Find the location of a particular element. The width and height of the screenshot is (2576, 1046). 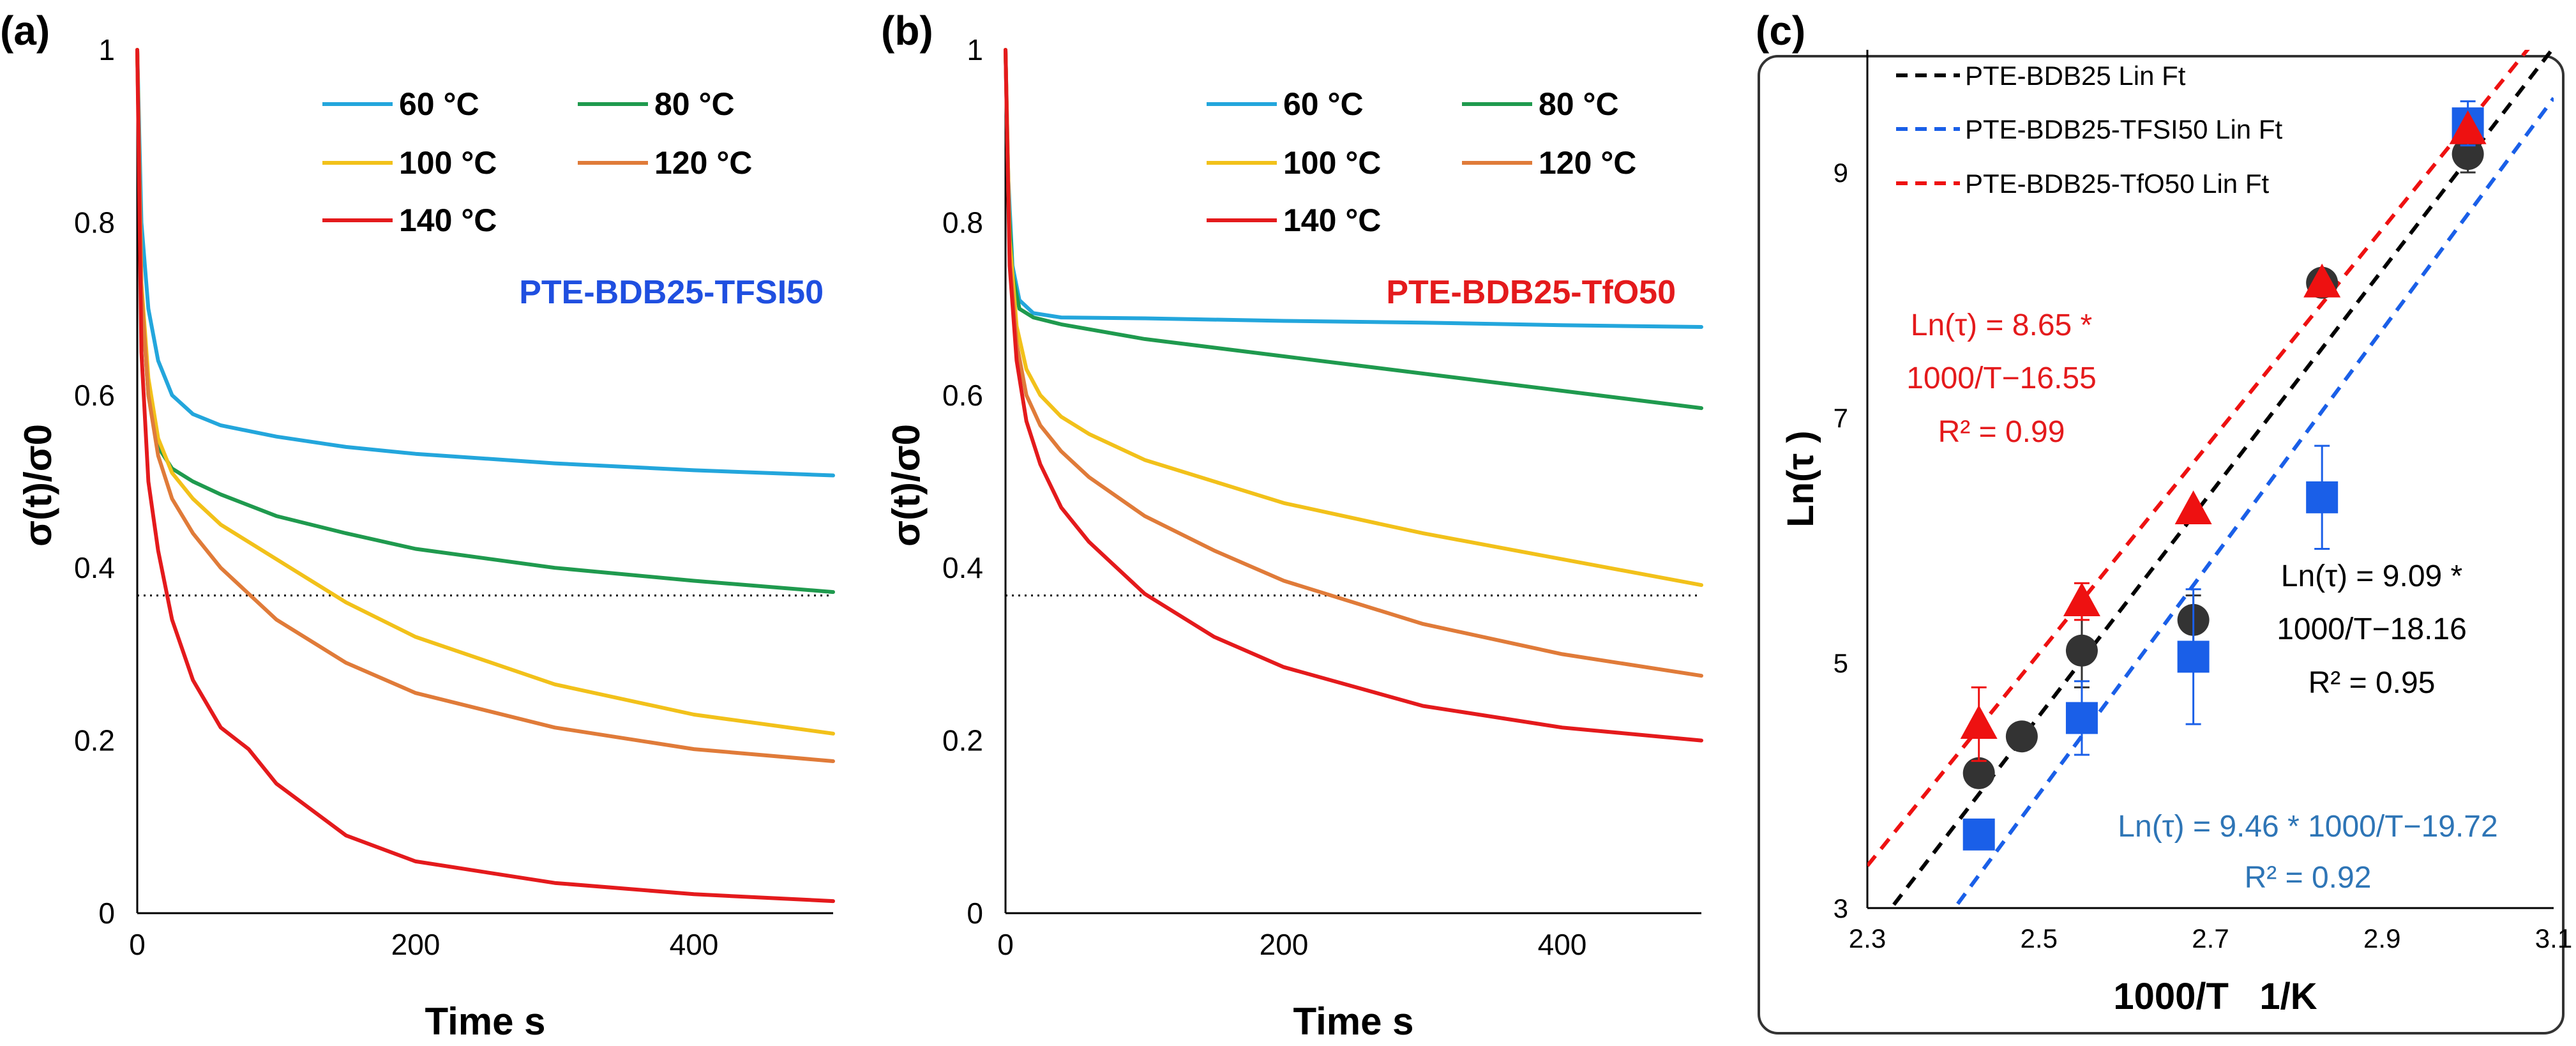

panel-b-legend-label-80: 80 °C is located at coordinates (1579, 104).